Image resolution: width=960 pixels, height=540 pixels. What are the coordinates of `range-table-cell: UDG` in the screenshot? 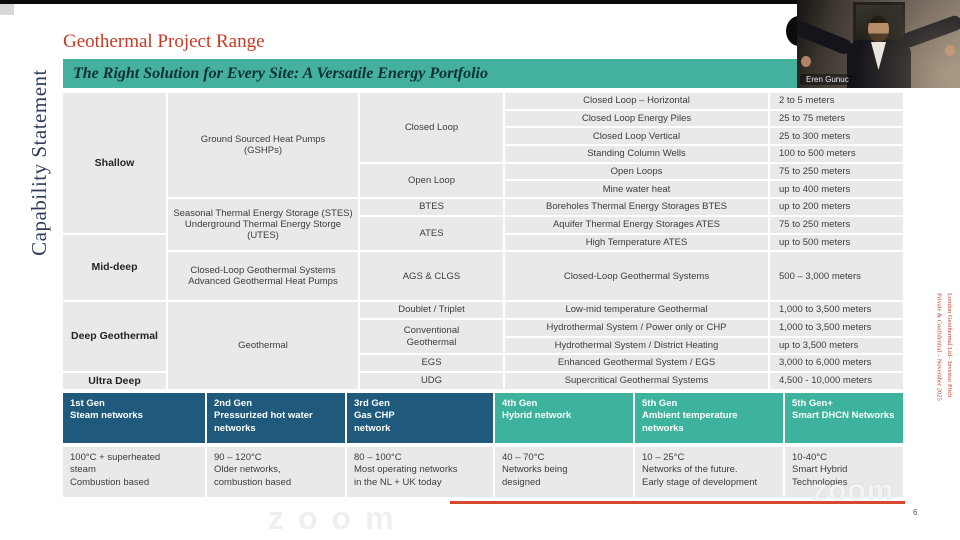 It's located at (431, 380).